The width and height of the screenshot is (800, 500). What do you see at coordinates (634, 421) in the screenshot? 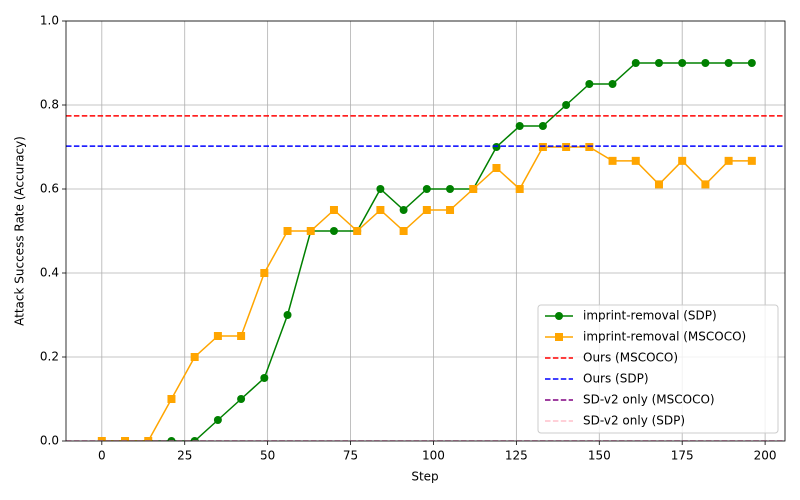
I see `legend-label: SD-v2 only (SDP)` at bounding box center [634, 421].